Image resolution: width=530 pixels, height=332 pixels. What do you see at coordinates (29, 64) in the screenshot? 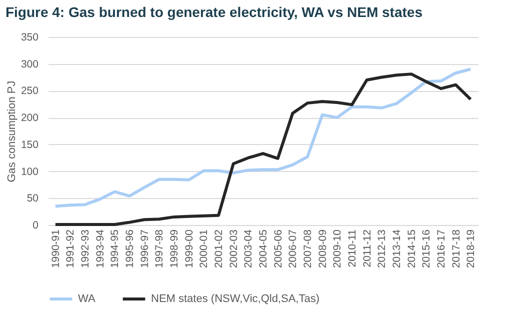
I see `y-tick-label: 300` at bounding box center [29, 64].